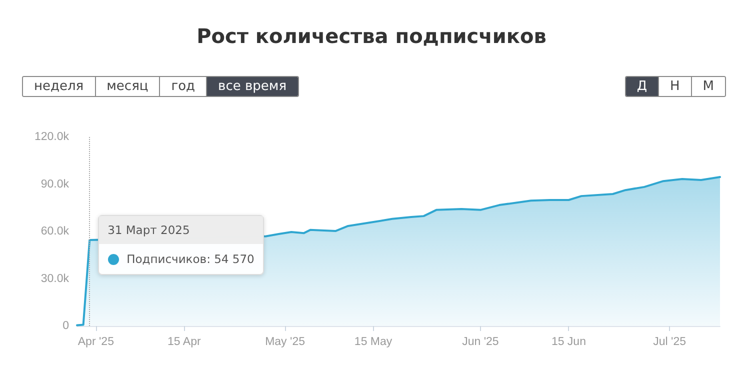  Describe the element at coordinates (568, 342) in the screenshot. I see `x-tick-label: 15 Jun` at that location.